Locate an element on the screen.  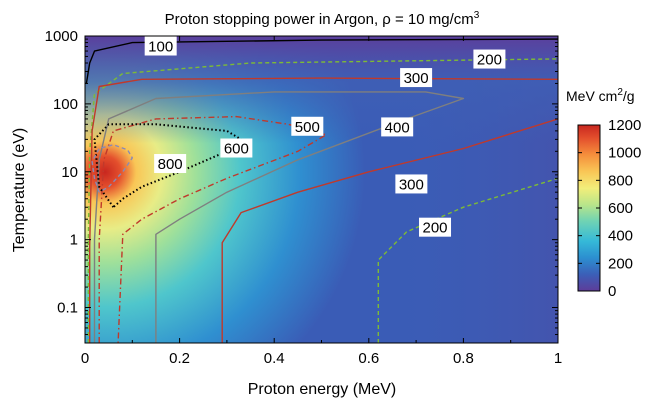
contour-label: 100 is located at coordinates (160, 46).